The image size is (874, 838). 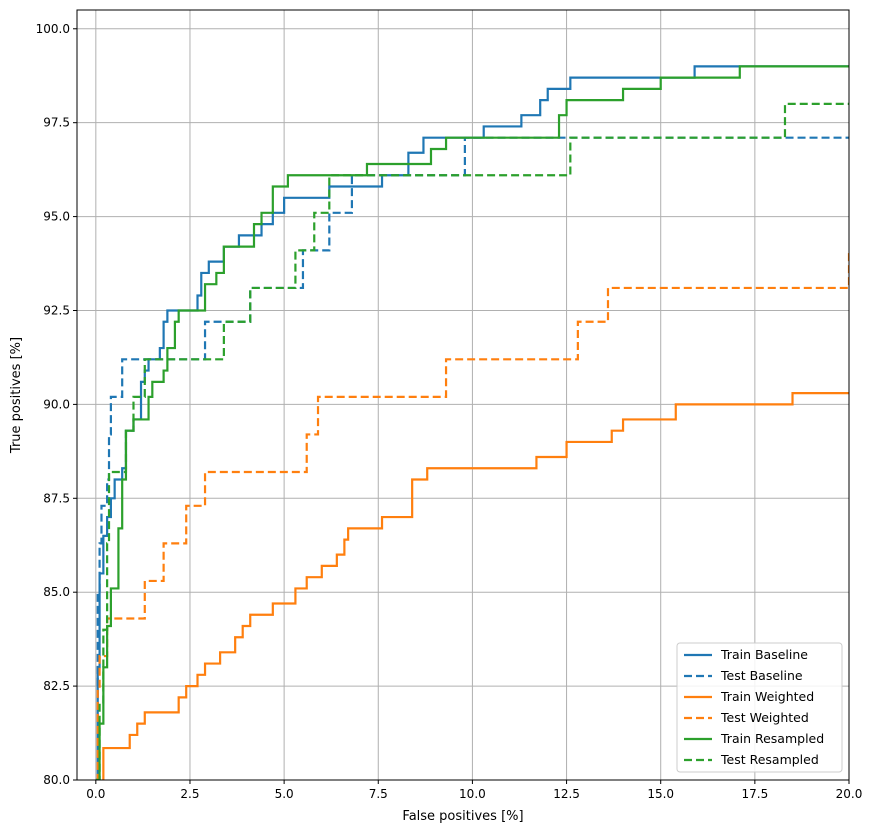 What do you see at coordinates (189, 794) in the screenshot?
I see `x-tick-label: 2.5` at bounding box center [189, 794].